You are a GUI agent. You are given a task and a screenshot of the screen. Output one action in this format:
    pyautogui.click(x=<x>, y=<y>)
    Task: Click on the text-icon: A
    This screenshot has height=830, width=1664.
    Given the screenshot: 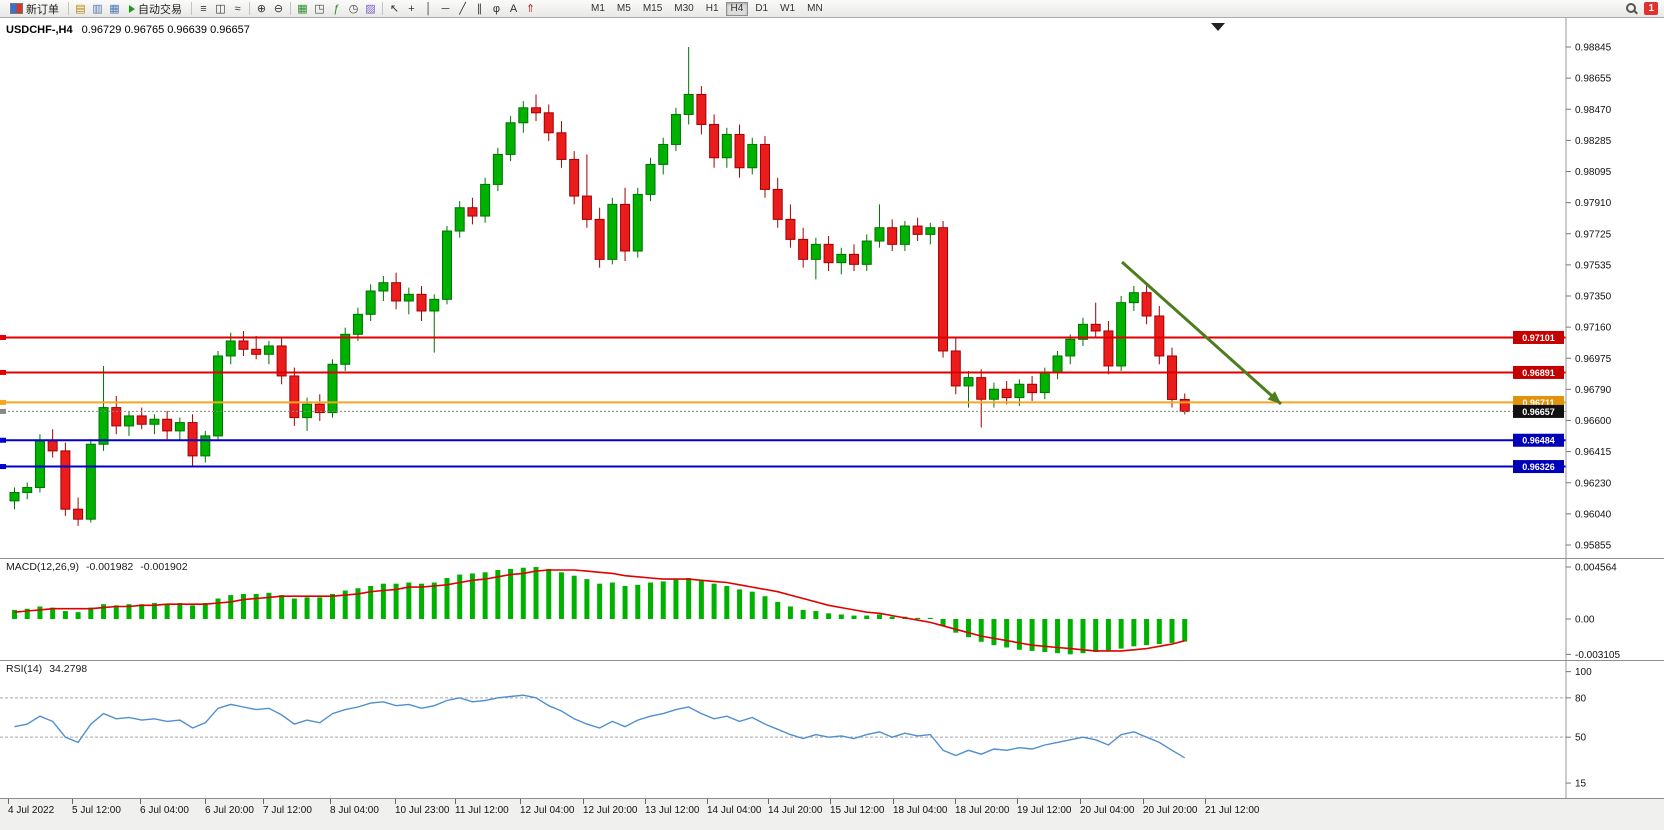 What is the action you would take?
    pyautogui.click(x=513, y=8)
    